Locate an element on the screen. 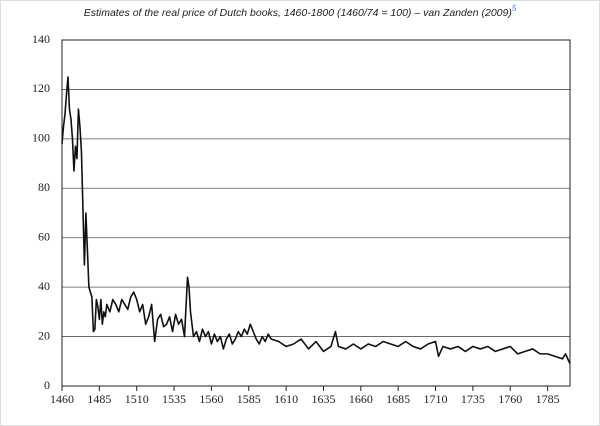  y-tick-label: 100 is located at coordinates (41, 138).